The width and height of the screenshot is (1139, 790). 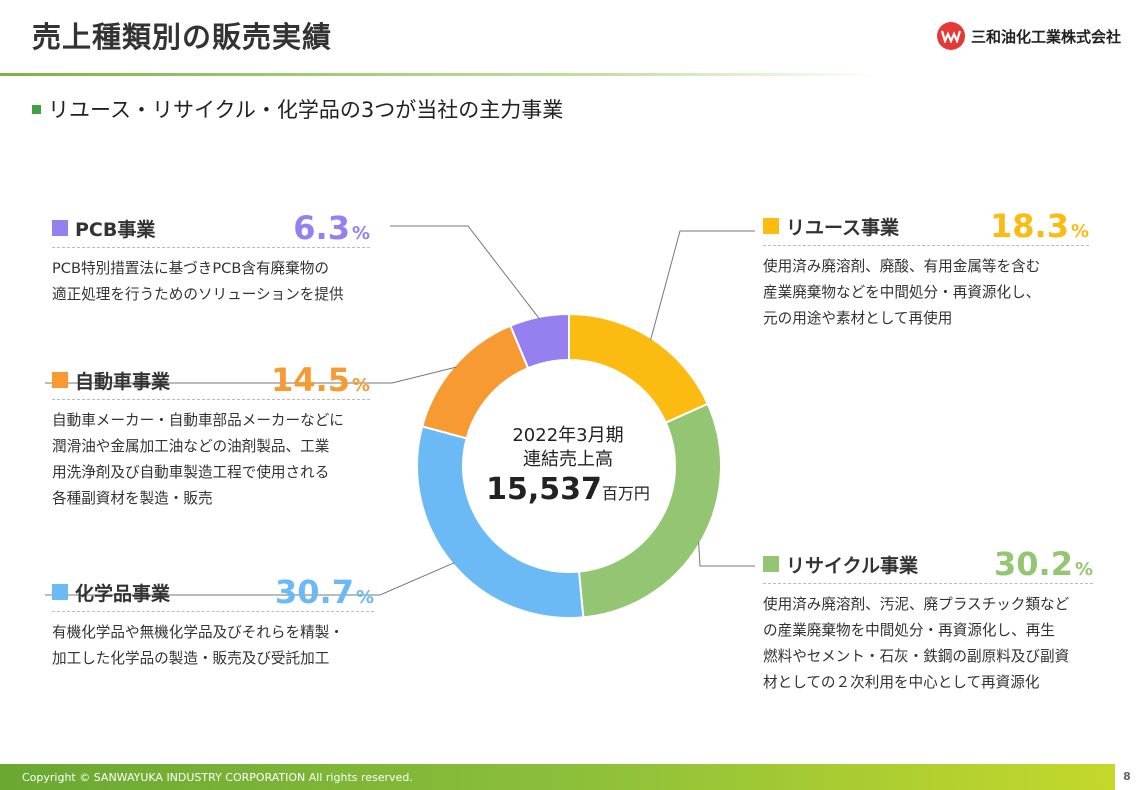 What do you see at coordinates (213, 594) in the screenshot?
I see `segment-header: 化学品事業 30.7%` at bounding box center [213, 594].